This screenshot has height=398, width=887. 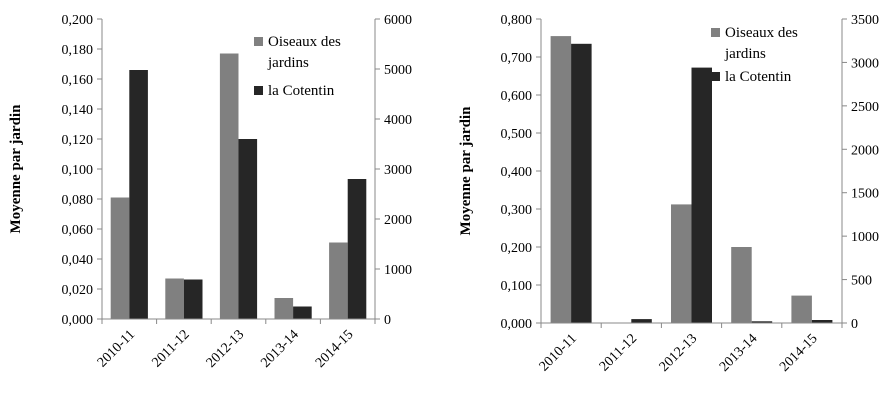 What do you see at coordinates (517, 96) in the screenshot?
I see `left-tick-label: 0,600` at bounding box center [517, 96].